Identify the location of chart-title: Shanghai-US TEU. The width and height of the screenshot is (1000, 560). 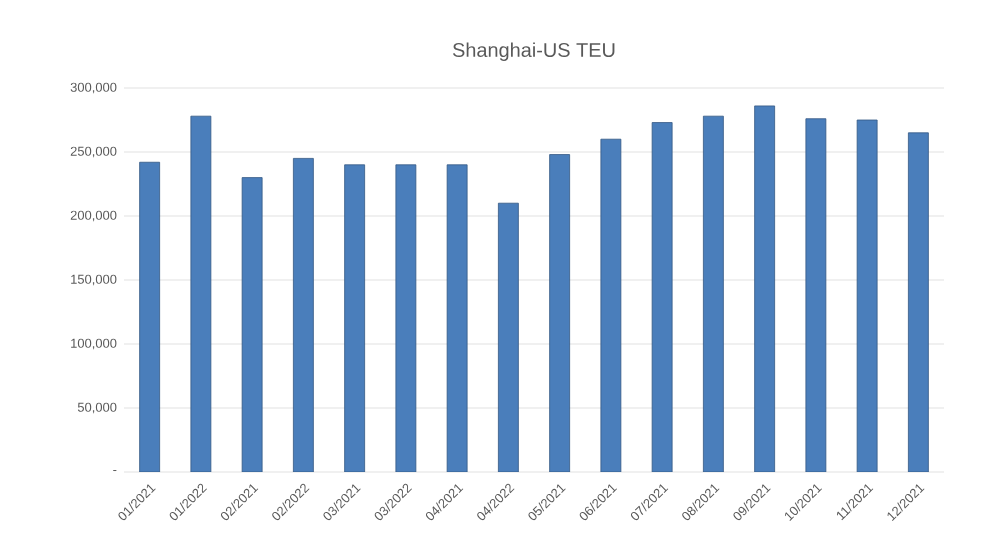
(533, 51).